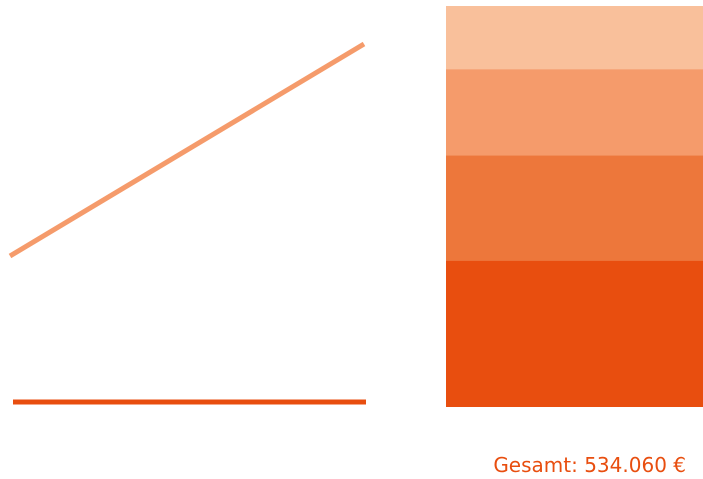 The height and width of the screenshot is (479, 703). Describe the element at coordinates (589, 465) in the screenshot. I see `total-label: Gesamt: 534.060 €` at that location.